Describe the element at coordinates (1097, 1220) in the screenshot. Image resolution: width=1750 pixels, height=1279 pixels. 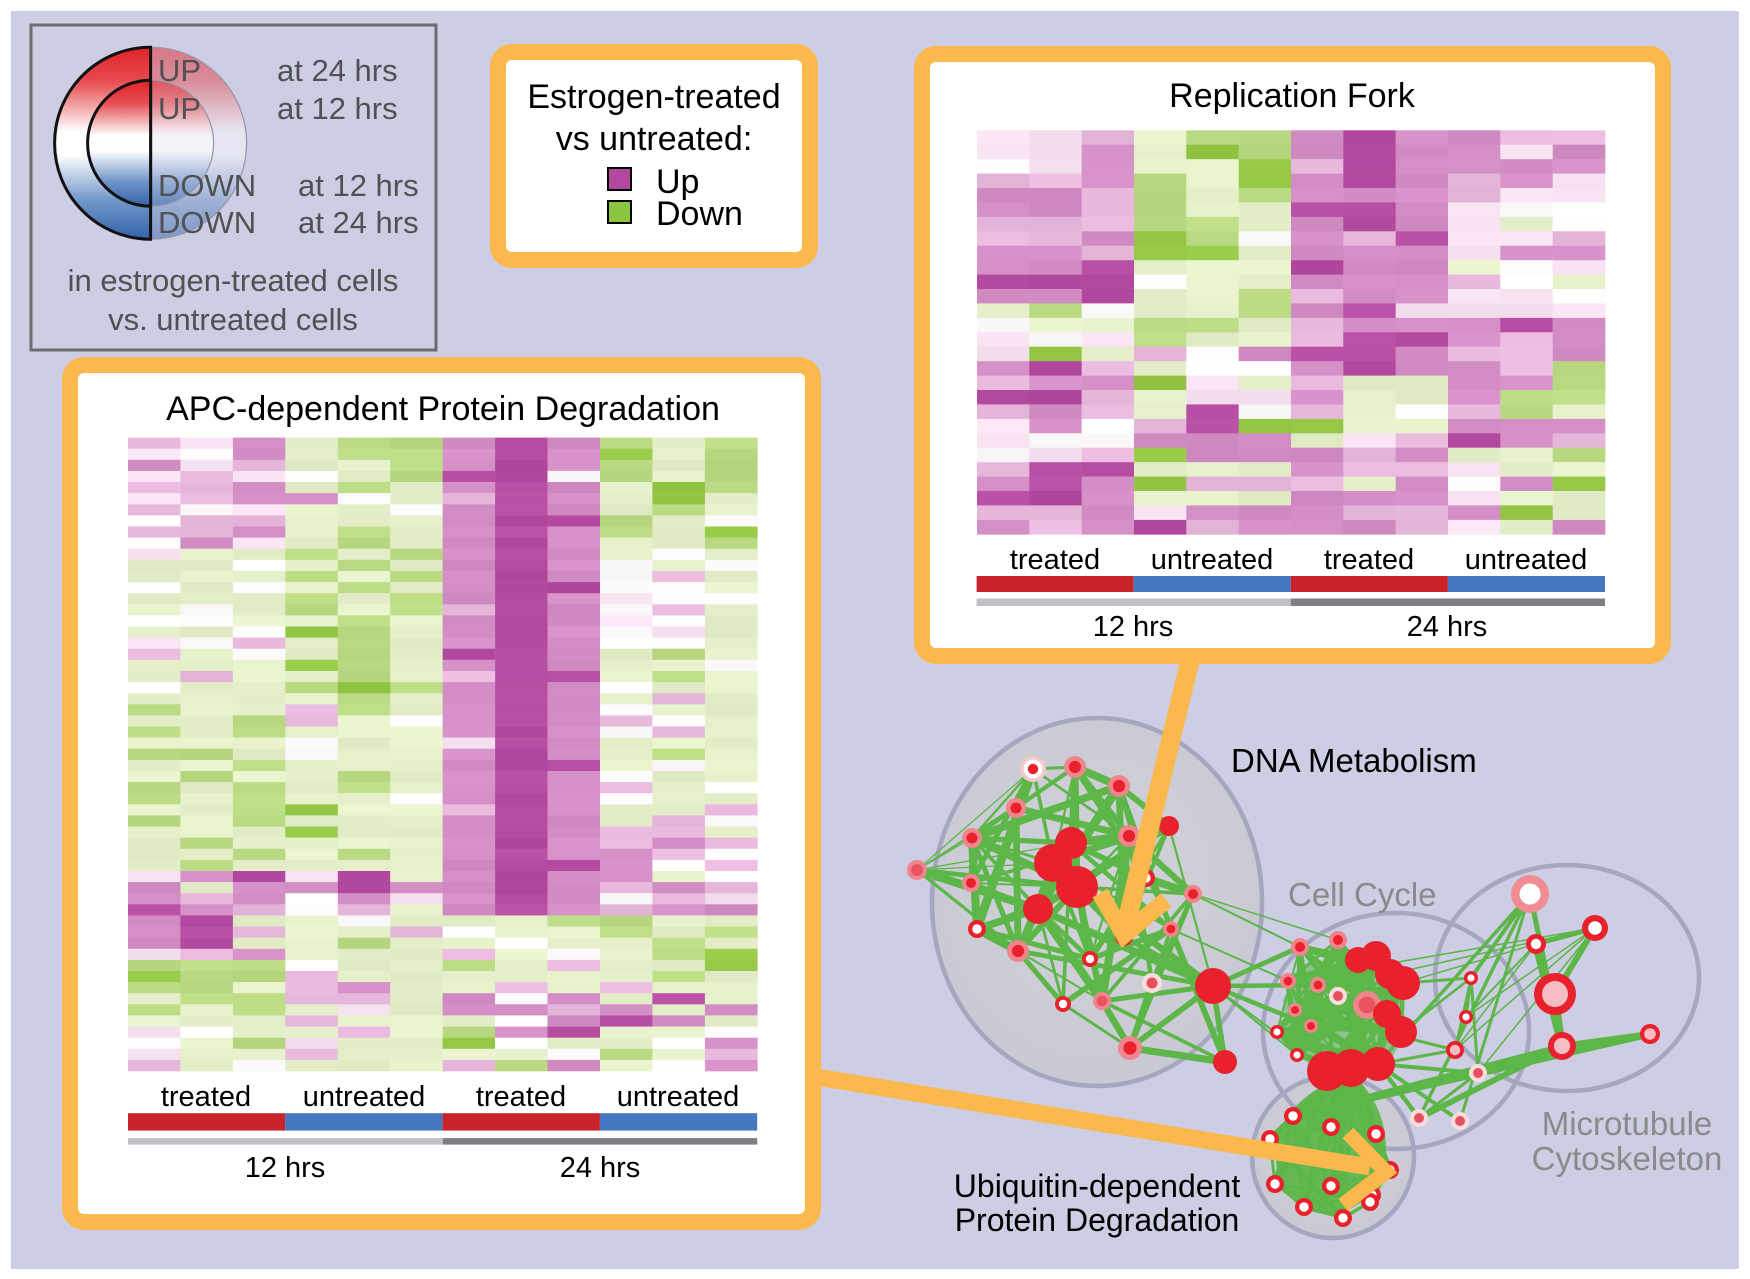
I see `svg-text: Protein Degradation` at that location.